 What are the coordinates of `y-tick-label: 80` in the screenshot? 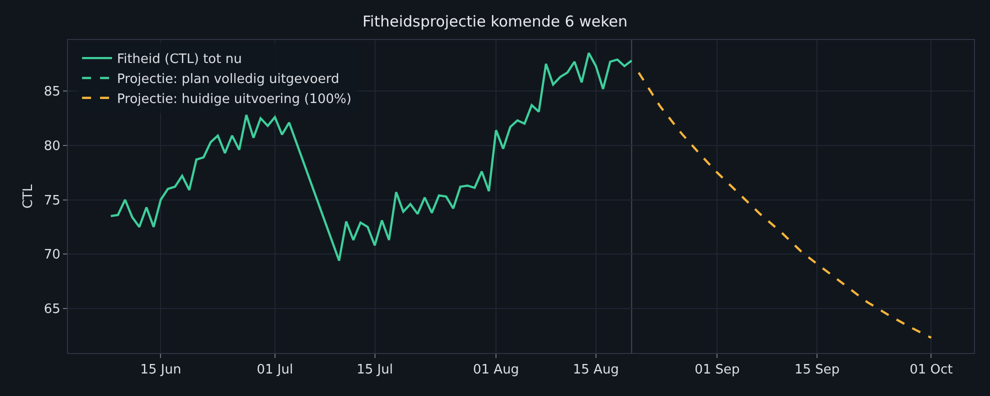 It's located at (52, 146).